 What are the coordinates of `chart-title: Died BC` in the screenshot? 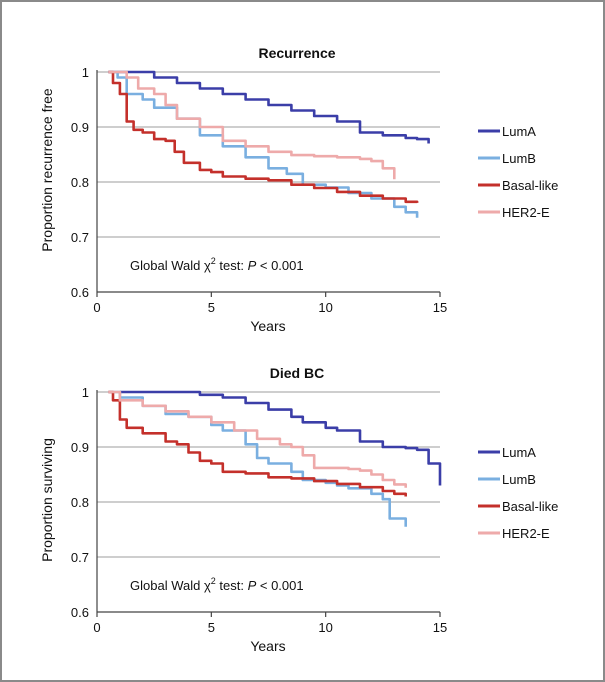 It's located at (297, 373).